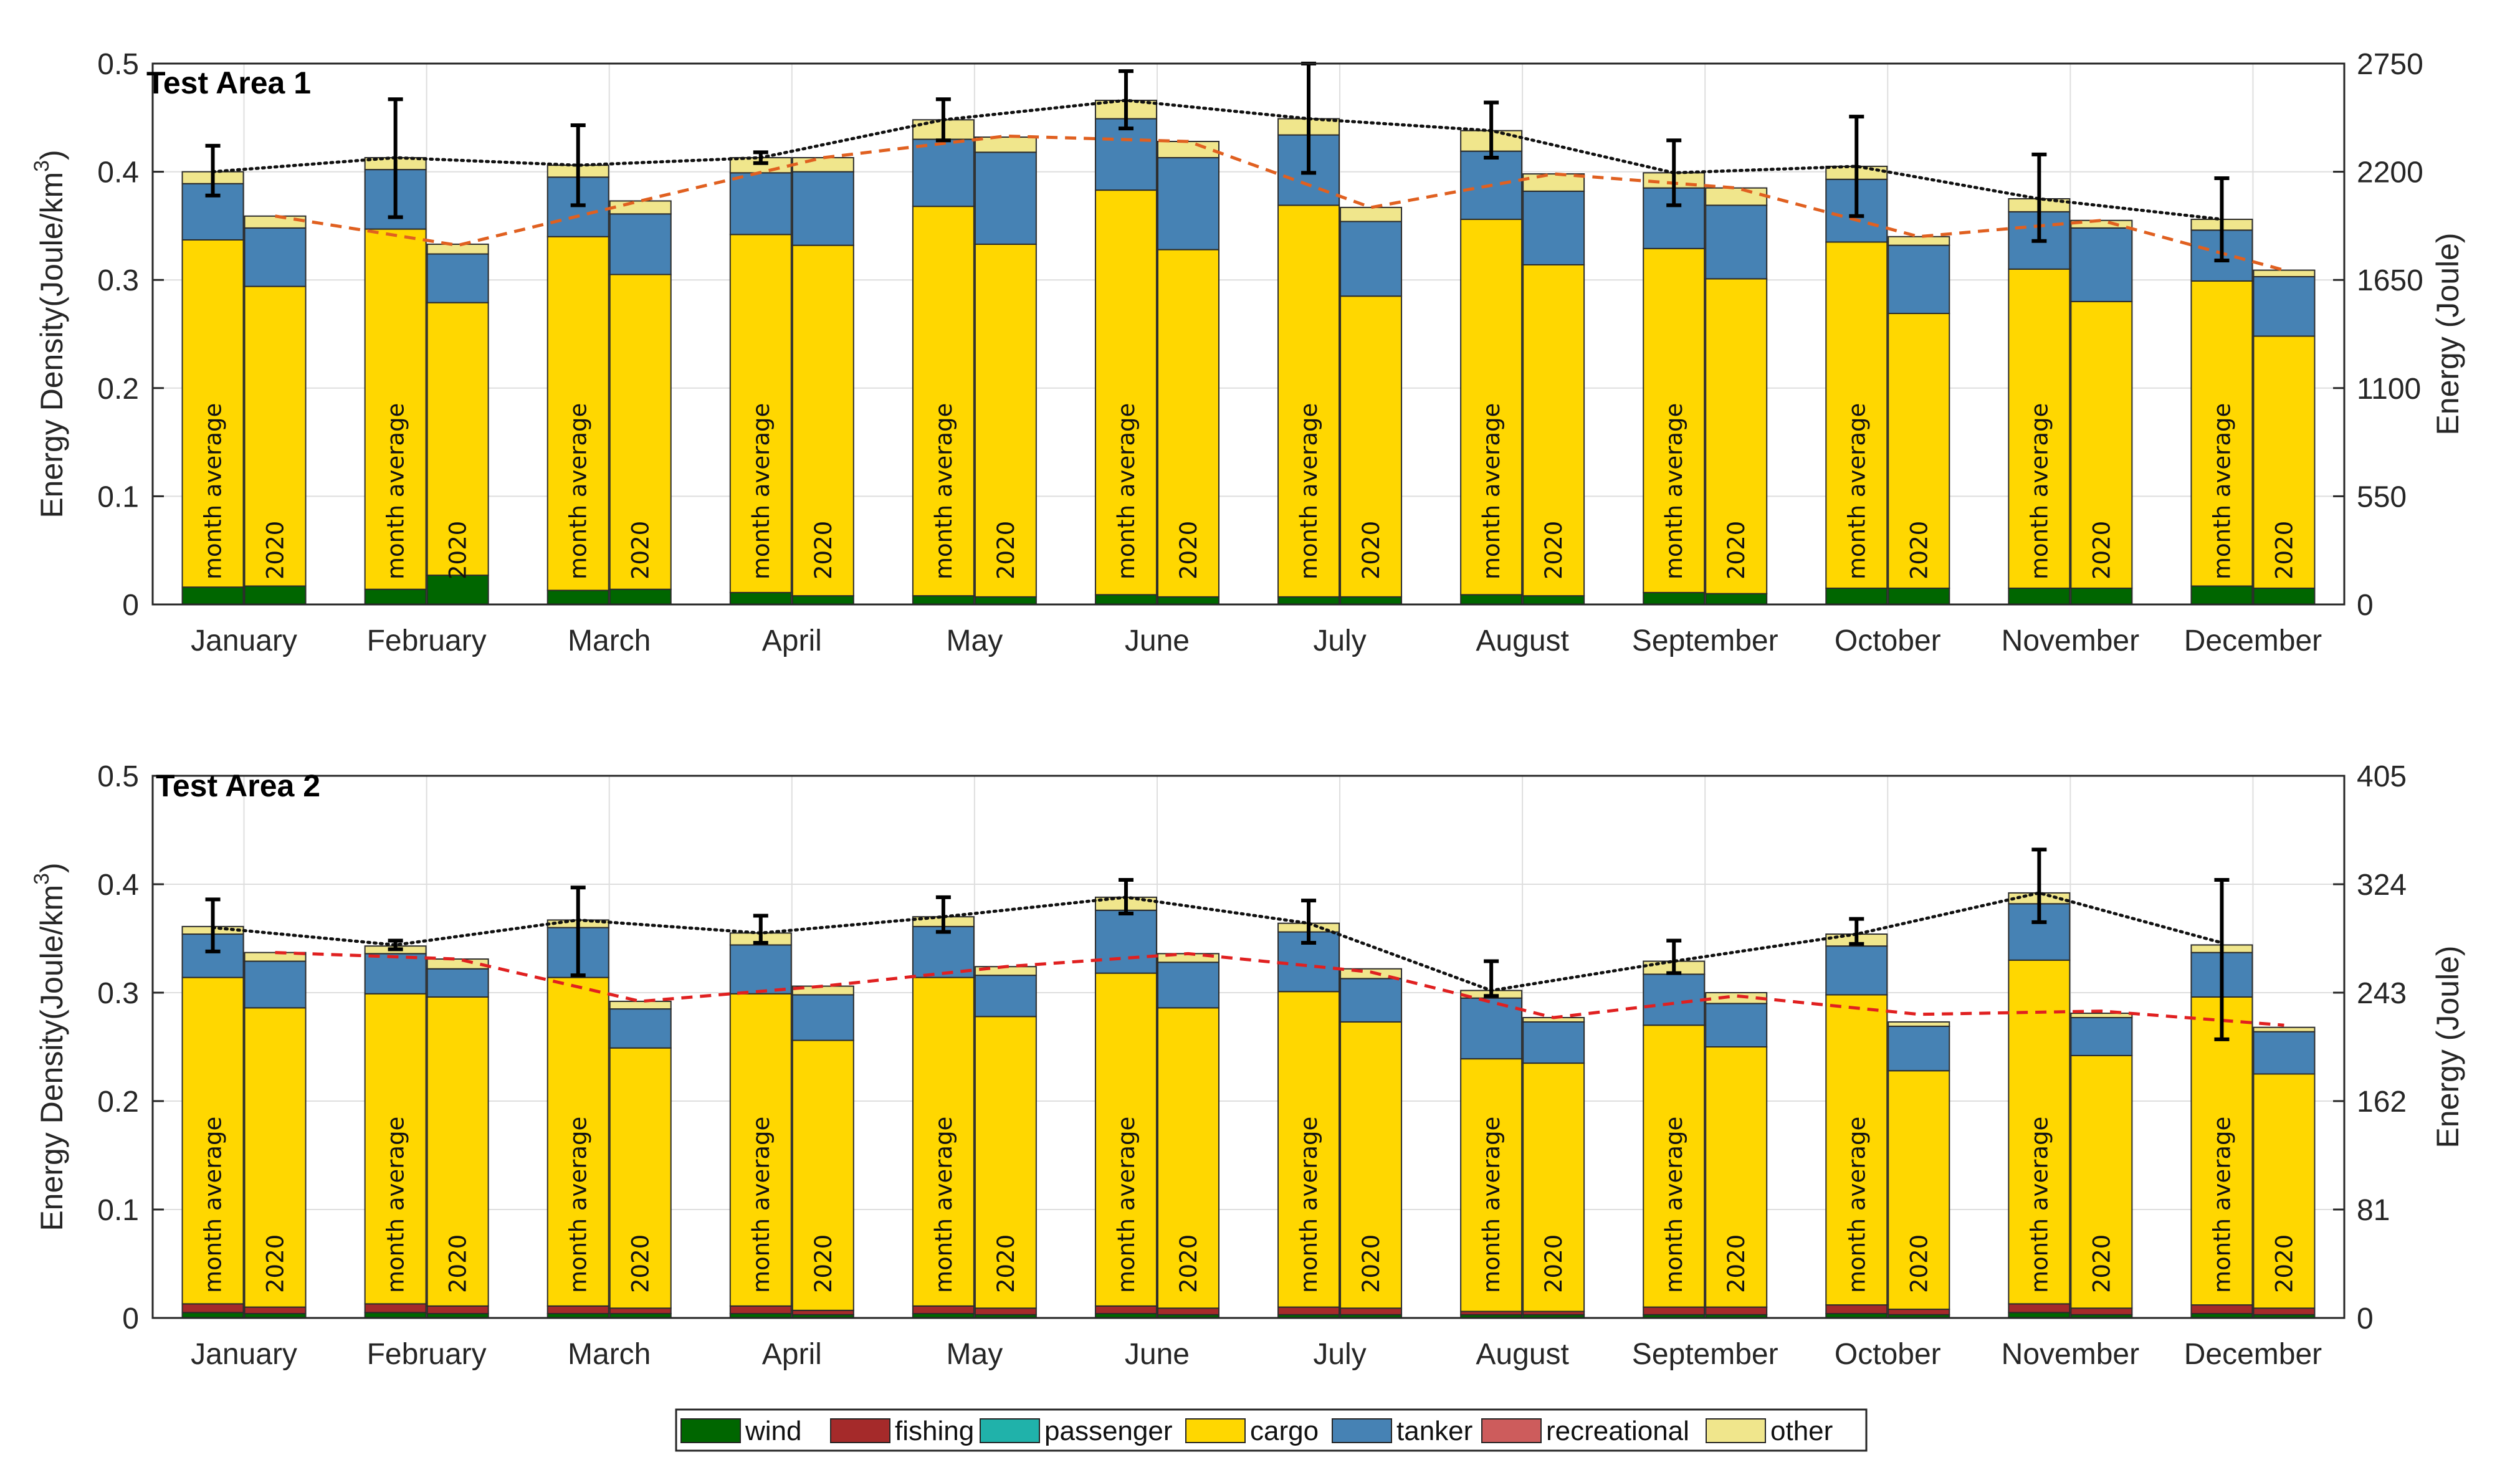 The height and width of the screenshot is (1465, 2520). Describe the element at coordinates (1339, 640) in the screenshot. I see `x-tick-label: July` at that location.